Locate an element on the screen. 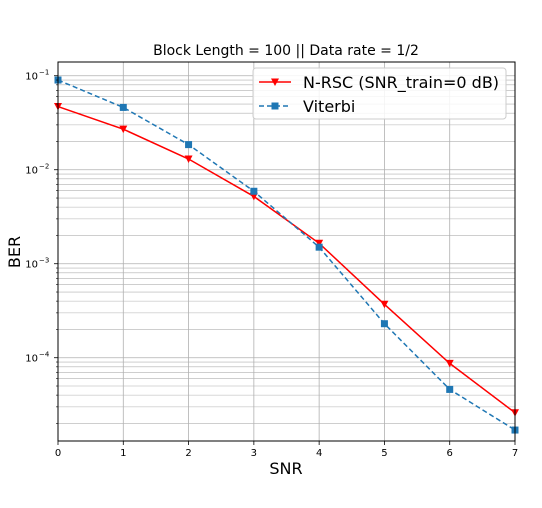 The height and width of the screenshot is (508, 542). legend-label: Viterbi is located at coordinates (329, 106).